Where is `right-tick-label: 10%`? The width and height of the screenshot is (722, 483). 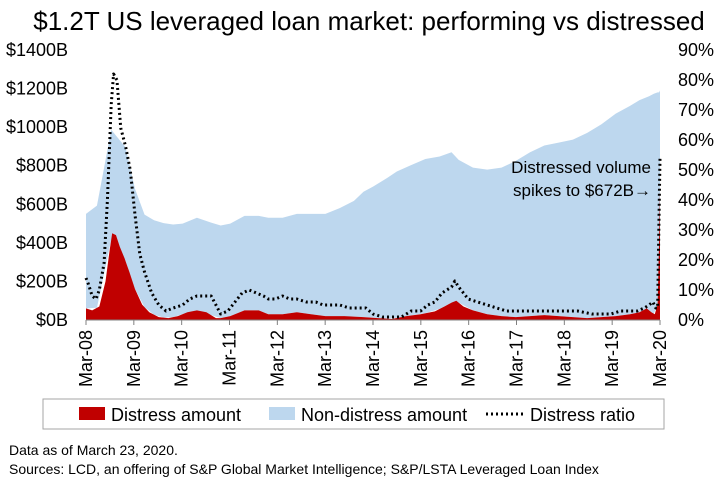 right-tick-label: 10% is located at coordinates (696, 290).